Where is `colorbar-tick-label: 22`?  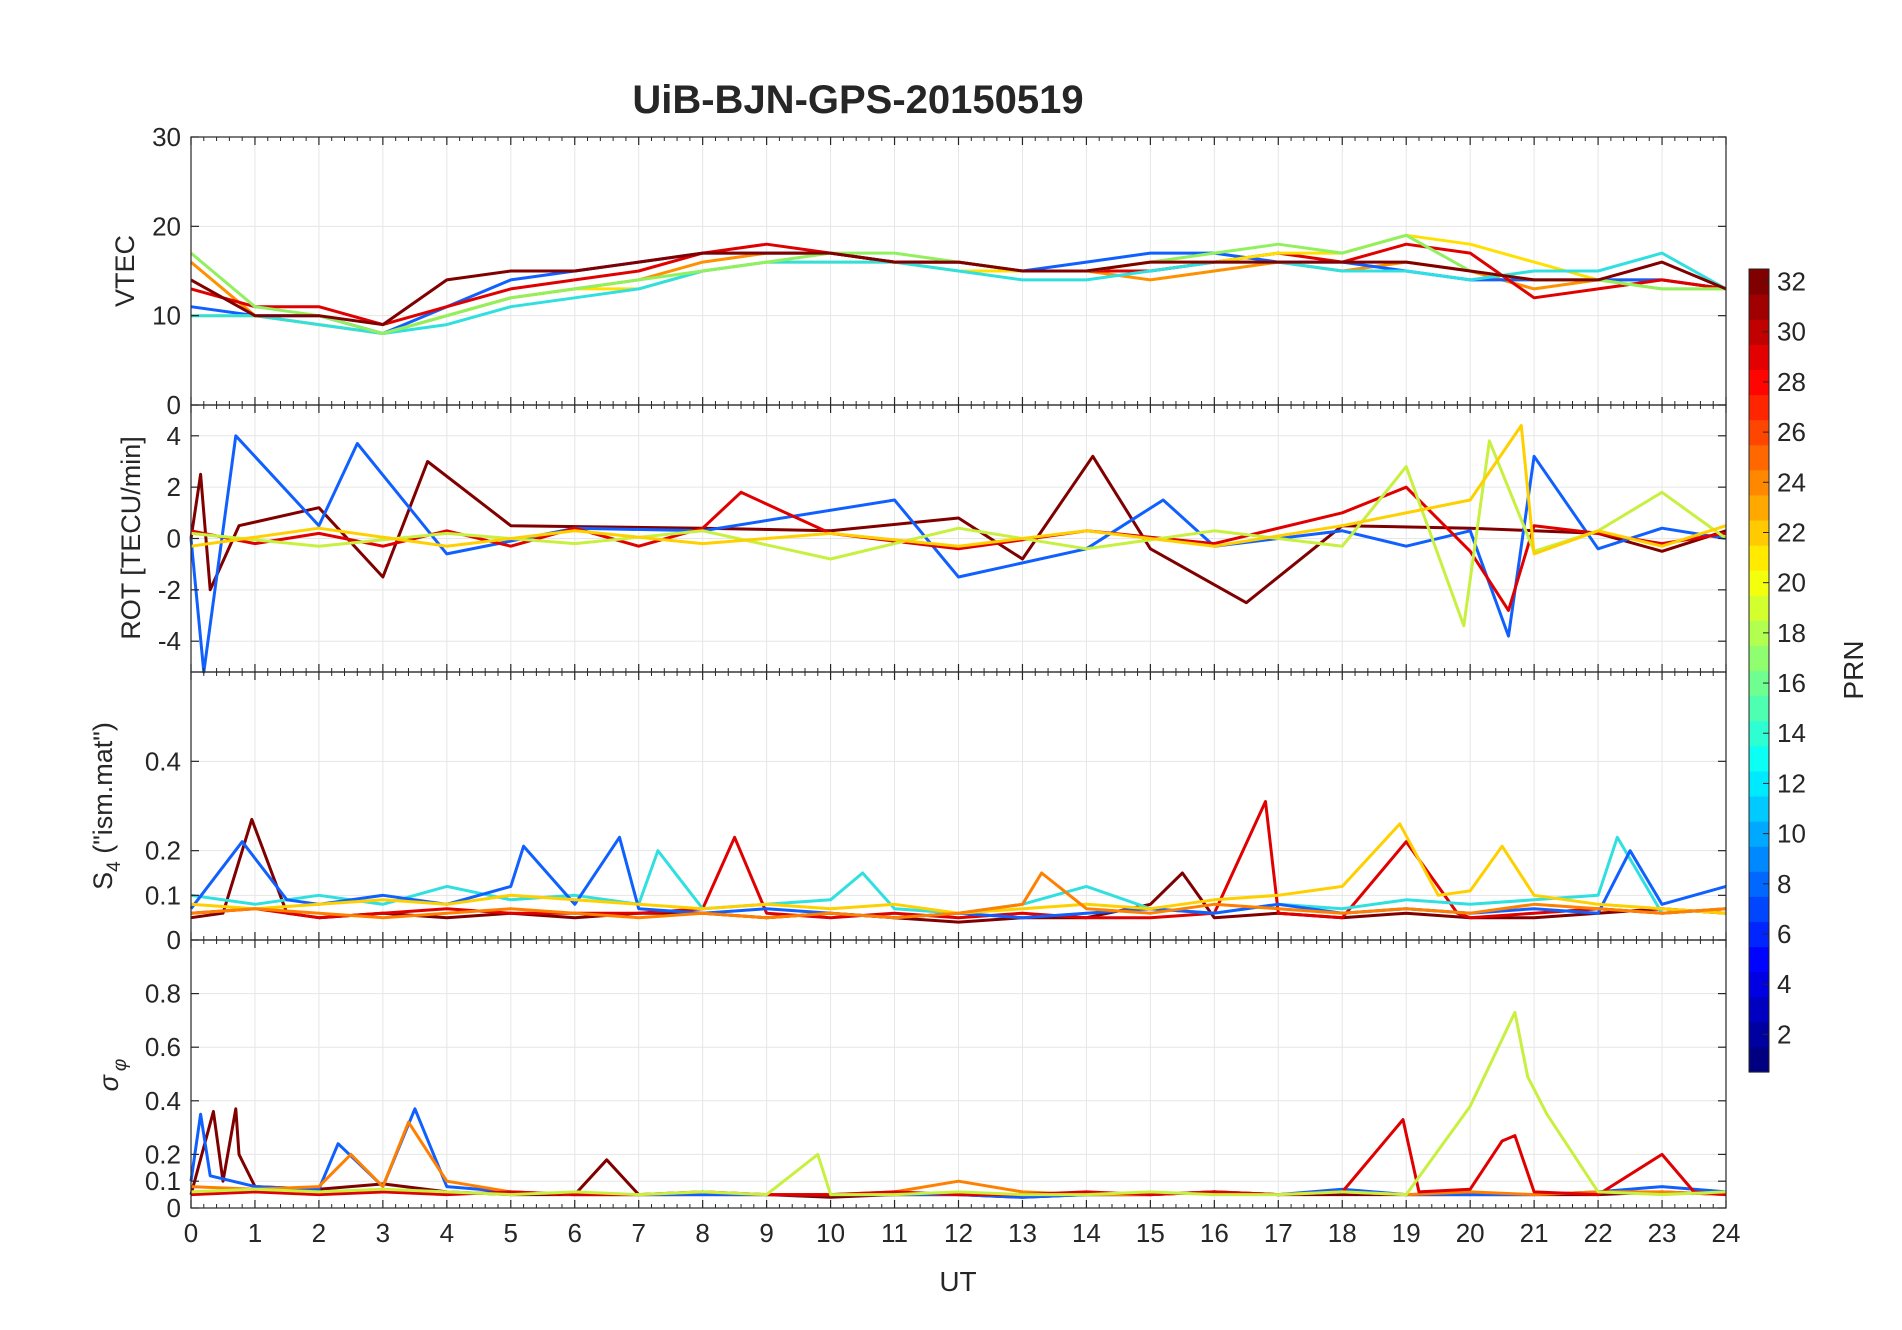
colorbar-tick-label: 22 is located at coordinates (1791, 532).